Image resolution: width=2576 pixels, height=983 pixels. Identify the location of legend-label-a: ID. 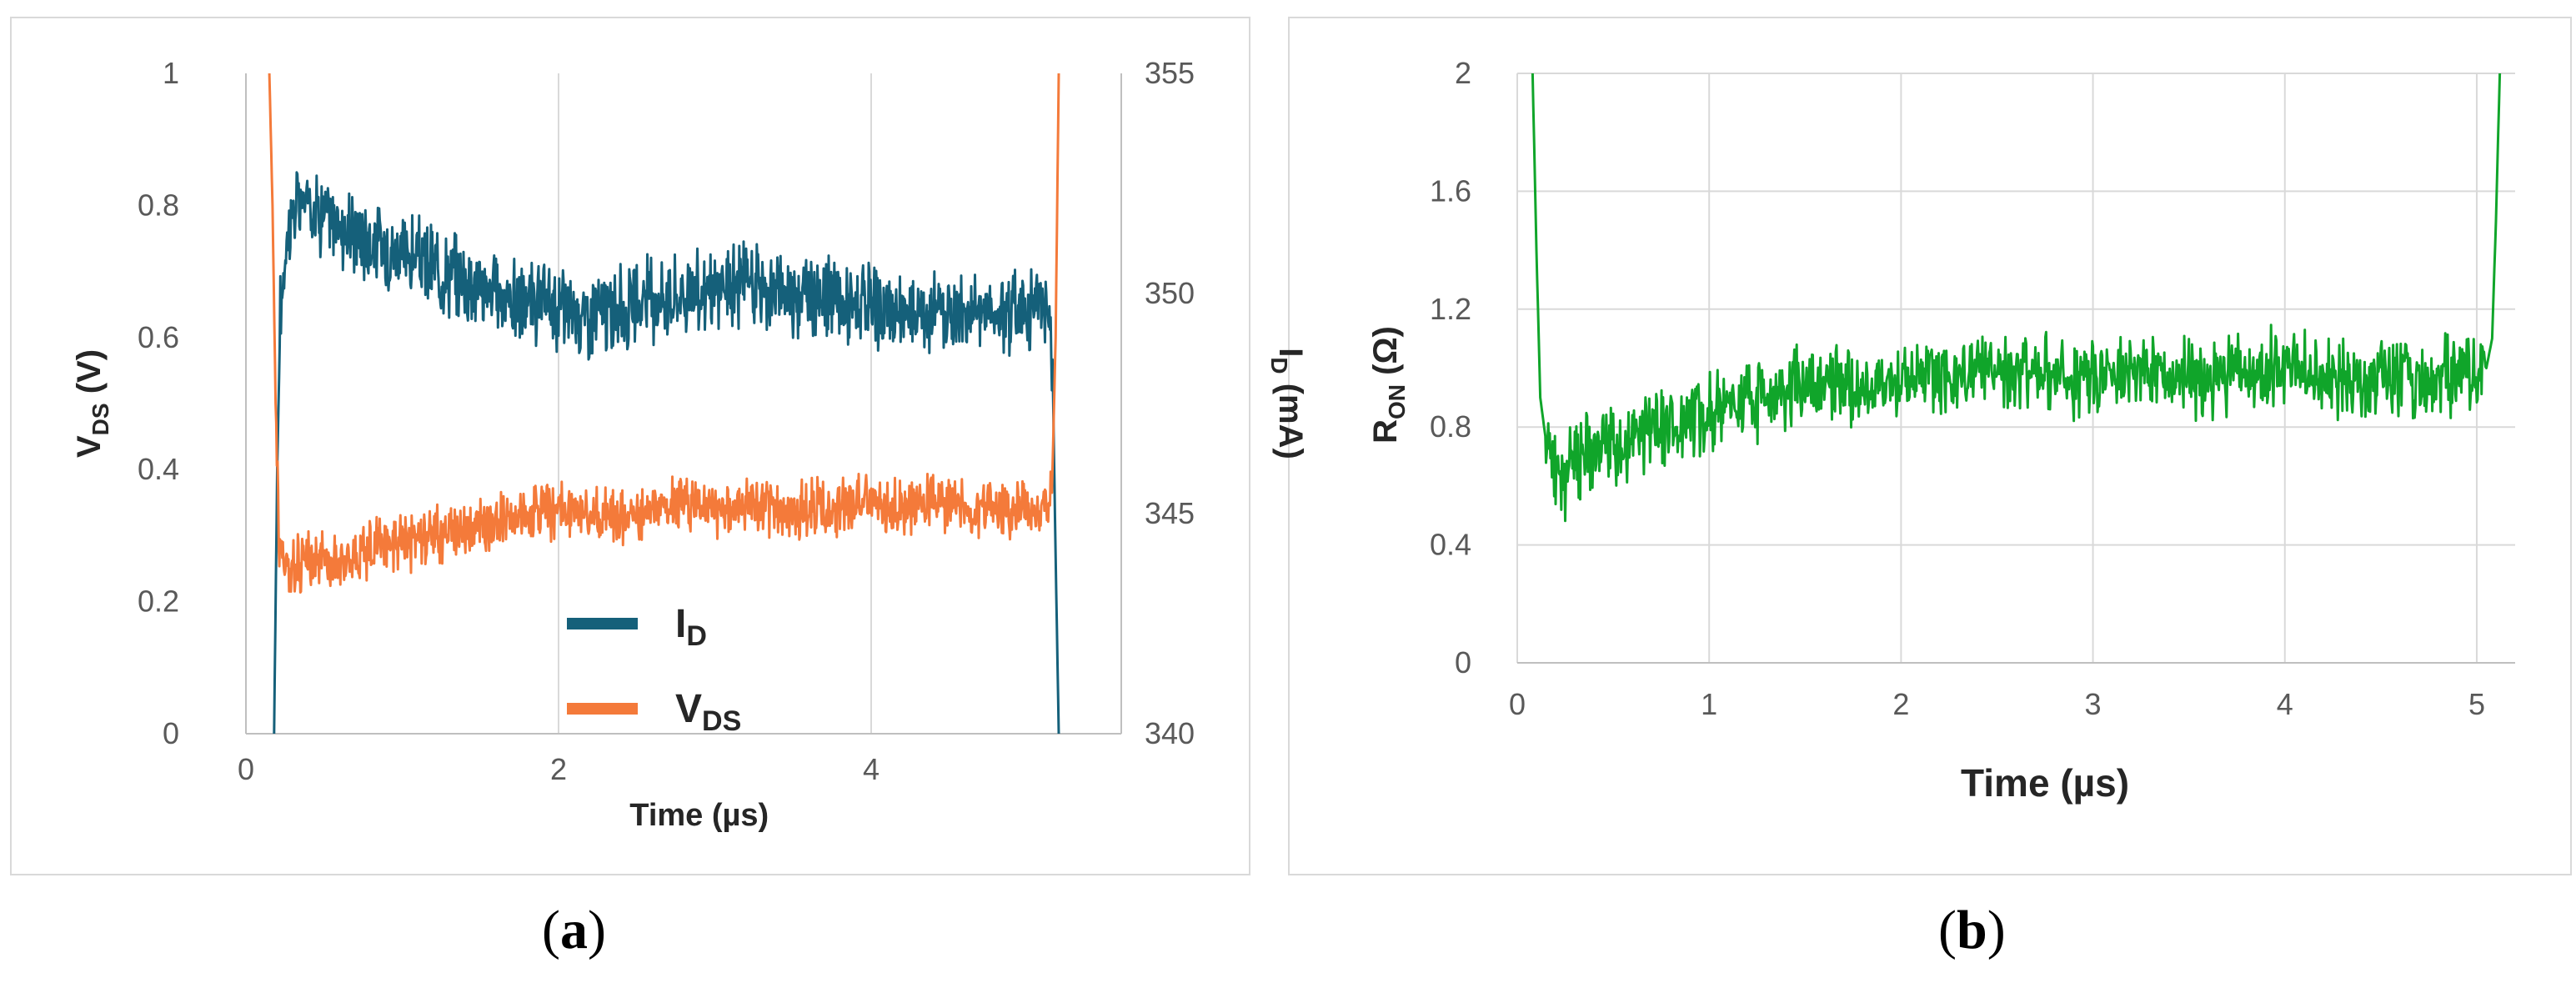
(691, 627).